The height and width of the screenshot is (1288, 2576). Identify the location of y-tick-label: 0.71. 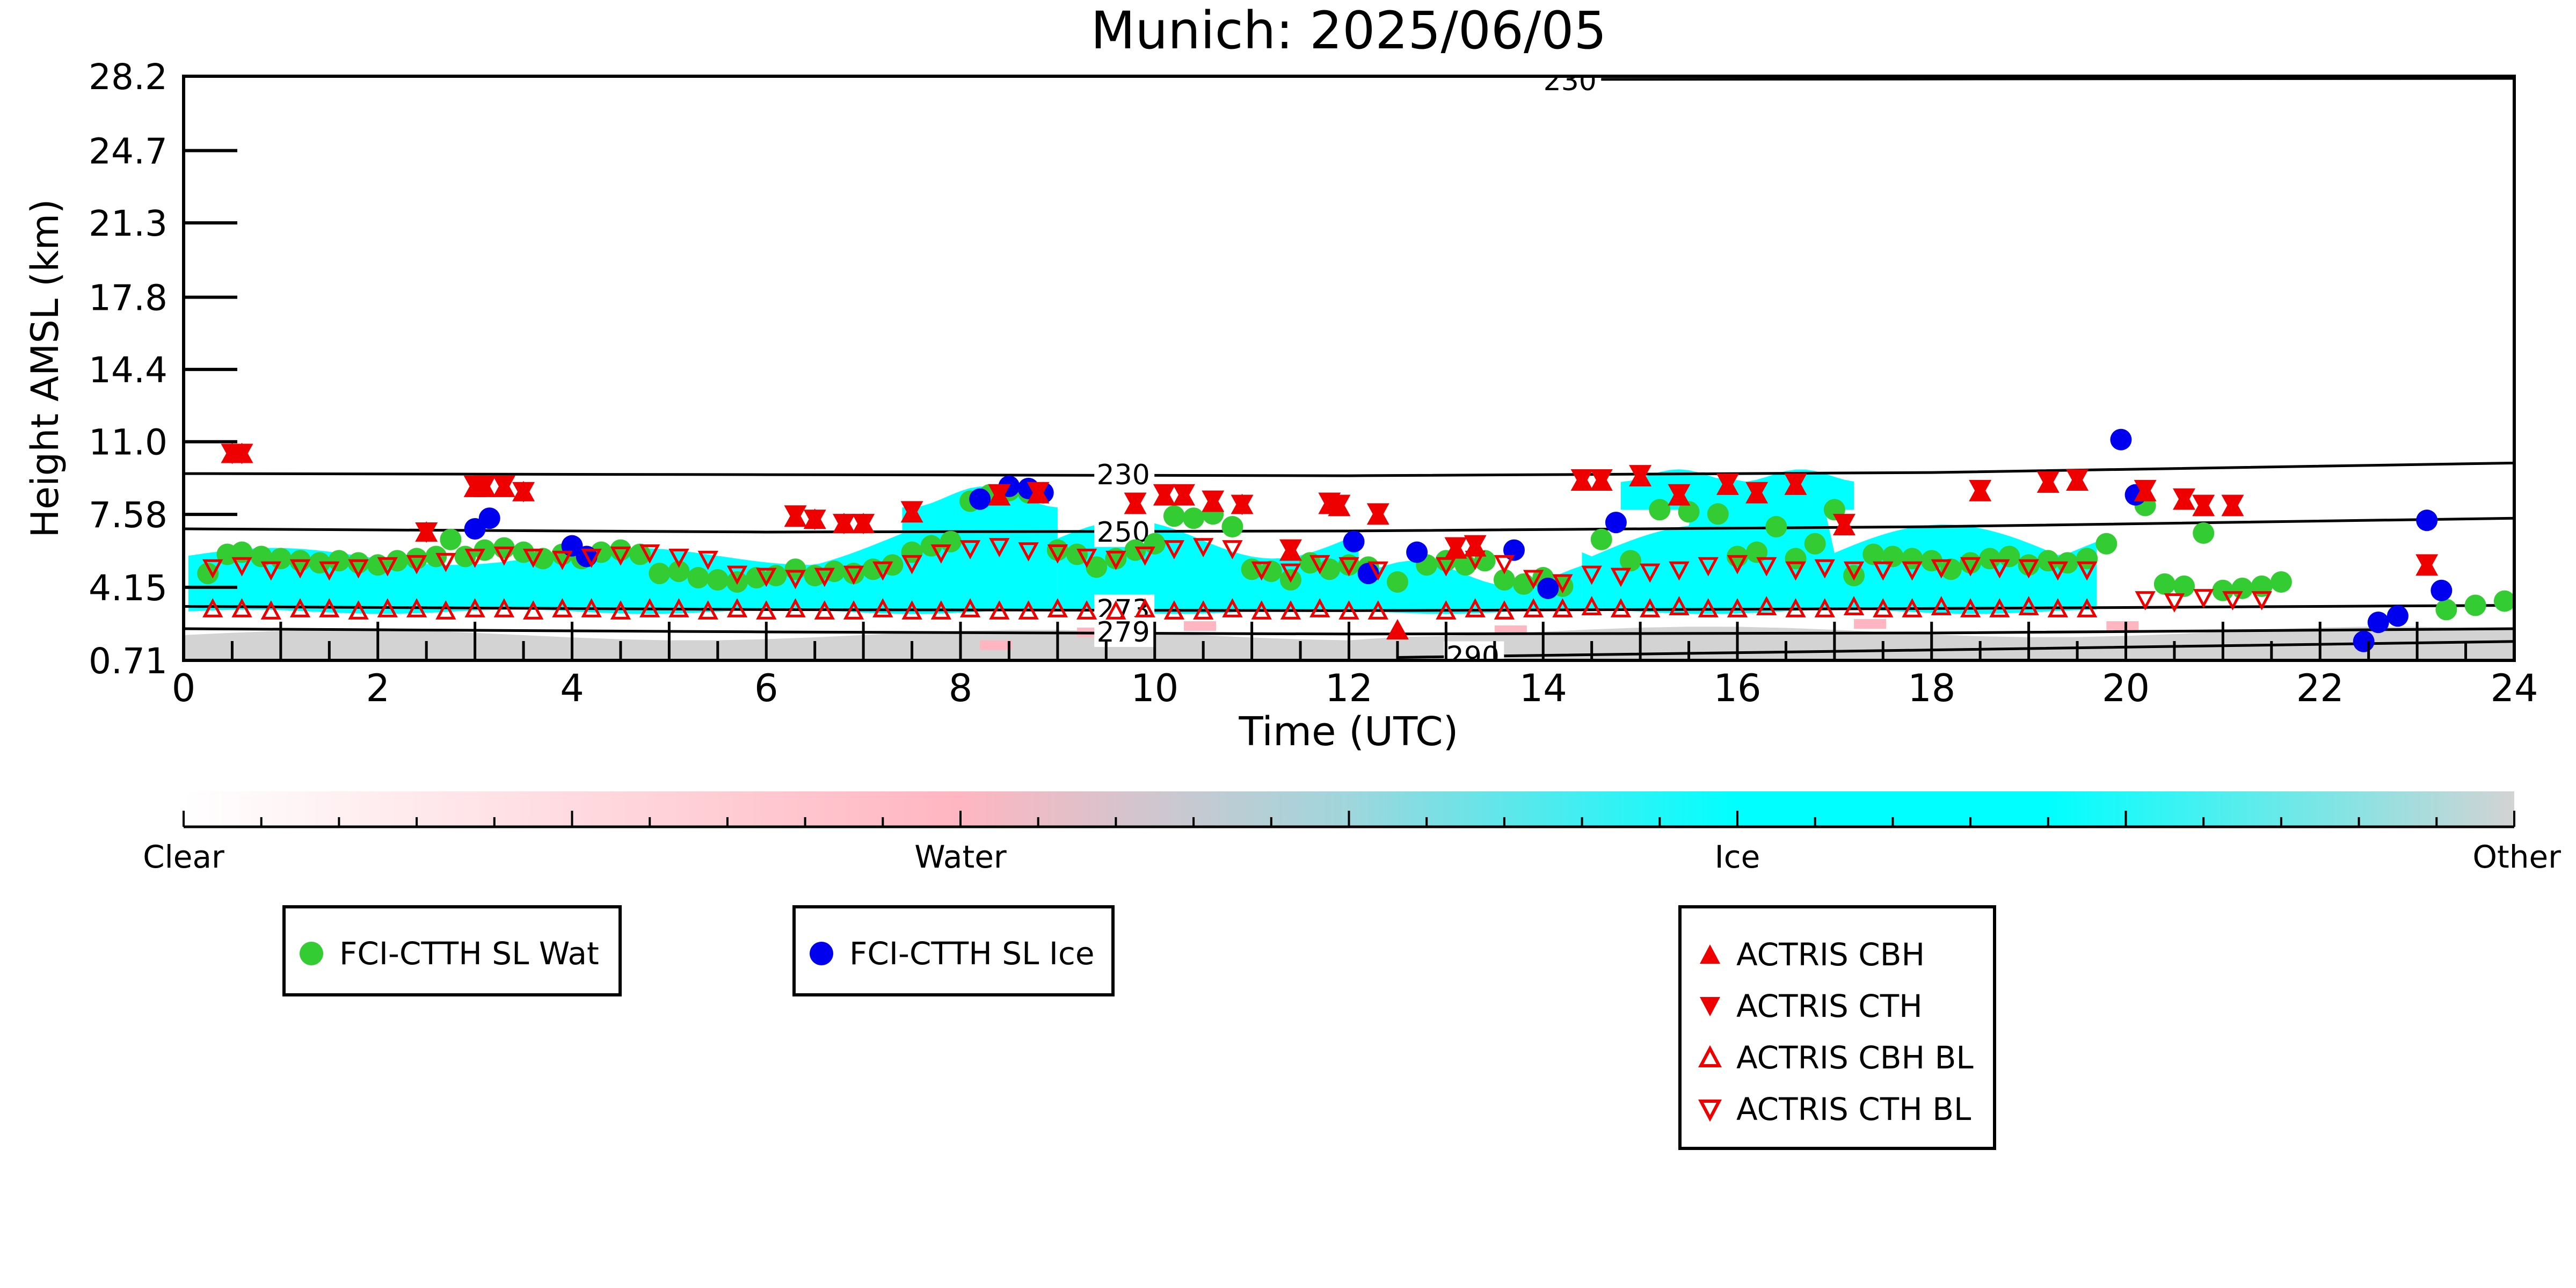
(128, 661).